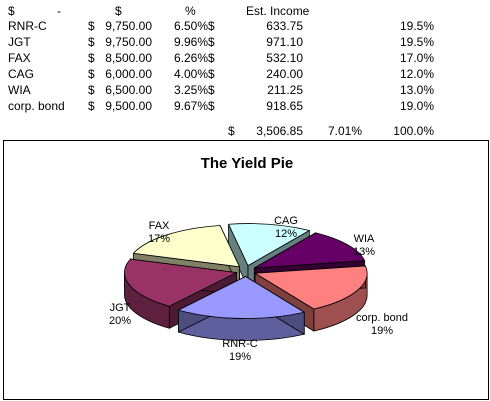  Describe the element at coordinates (190, 11) in the screenshot. I see `header-pct: %` at that location.